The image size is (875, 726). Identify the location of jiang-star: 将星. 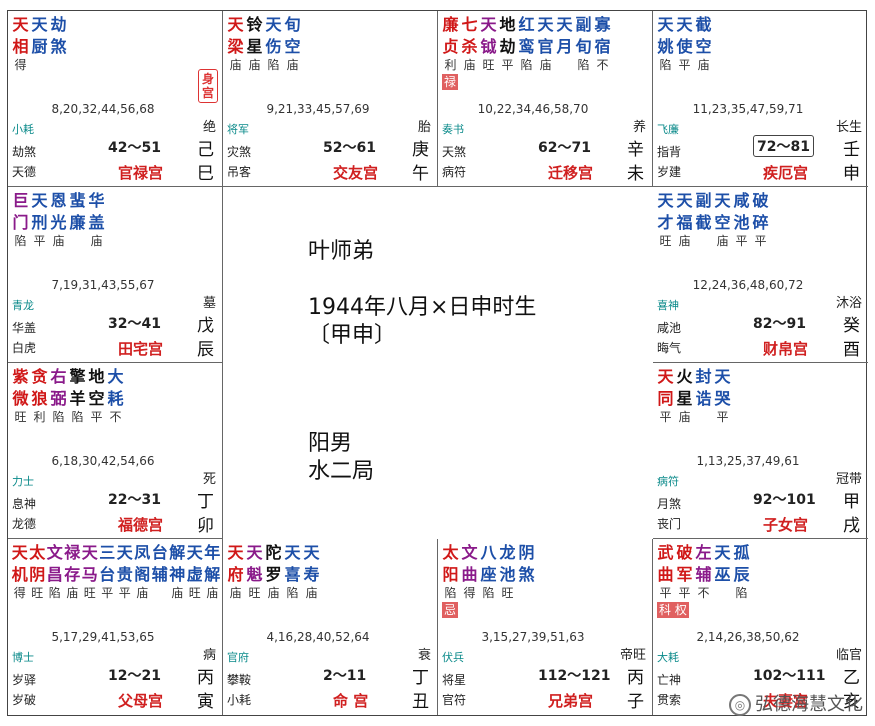
(454, 680).